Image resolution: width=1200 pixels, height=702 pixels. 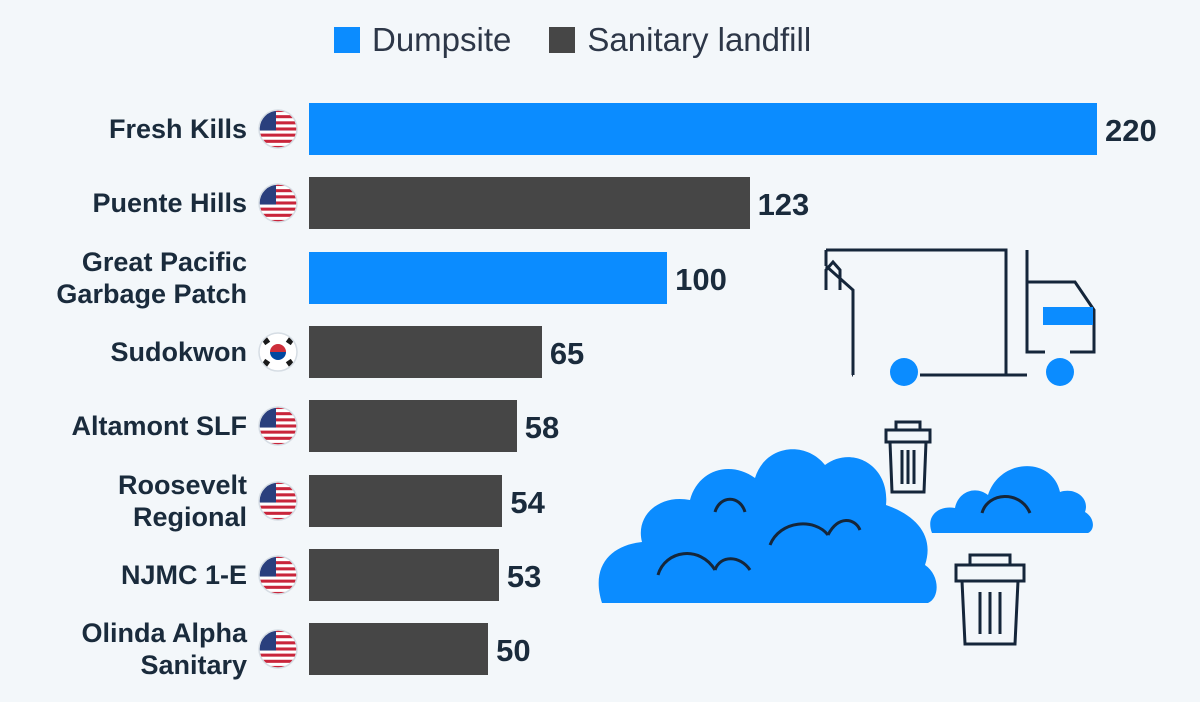 I want to click on trash-can-large-icon, so click(x=990, y=599).